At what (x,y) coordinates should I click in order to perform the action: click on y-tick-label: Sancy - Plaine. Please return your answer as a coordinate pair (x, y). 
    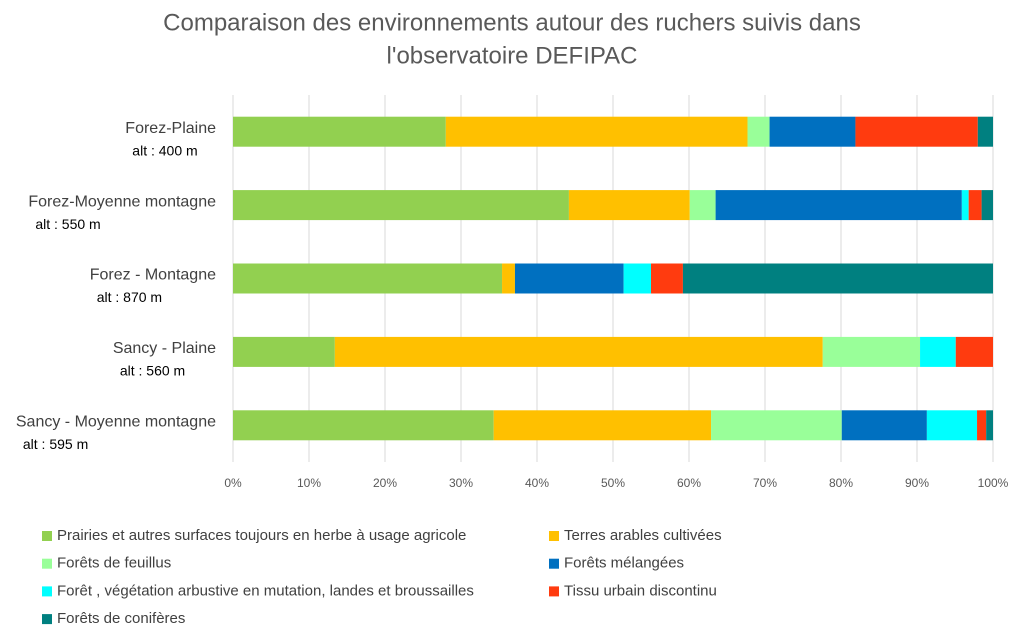
    Looking at the image, I should click on (164, 348).